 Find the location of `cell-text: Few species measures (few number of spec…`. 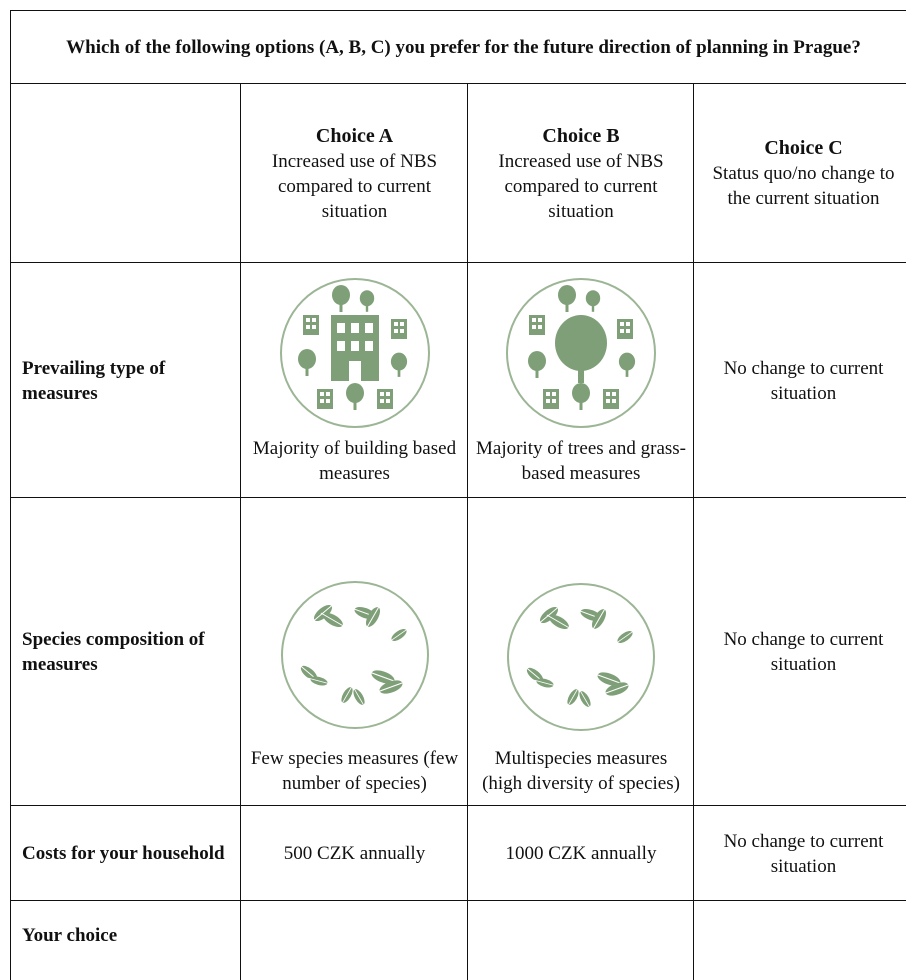

cell-text: Few species measures (few number of spec… is located at coordinates (354, 771).